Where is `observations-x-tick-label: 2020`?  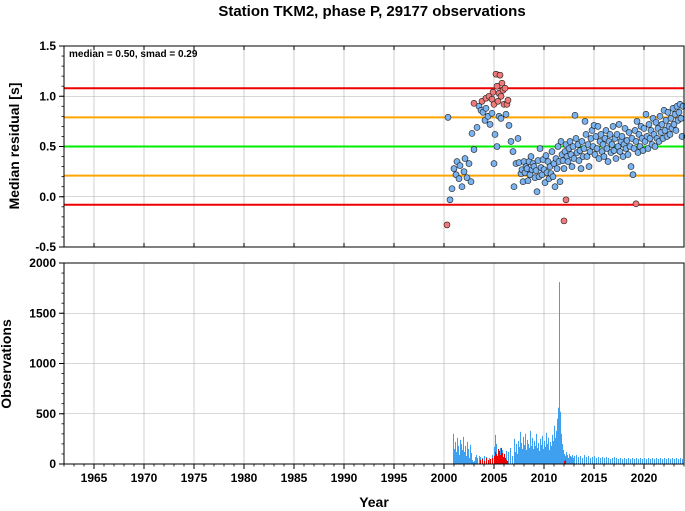
observations-x-tick-label: 2020 is located at coordinates (644, 478).